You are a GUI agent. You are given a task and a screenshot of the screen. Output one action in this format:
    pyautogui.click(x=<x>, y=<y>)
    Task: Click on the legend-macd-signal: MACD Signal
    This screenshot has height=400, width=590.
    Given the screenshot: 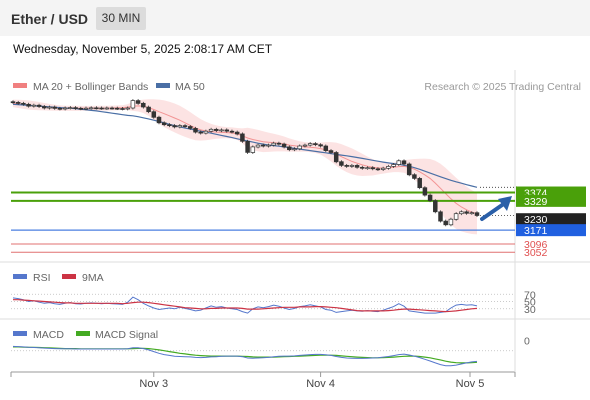 What is the action you would take?
    pyautogui.click(x=126, y=335)
    